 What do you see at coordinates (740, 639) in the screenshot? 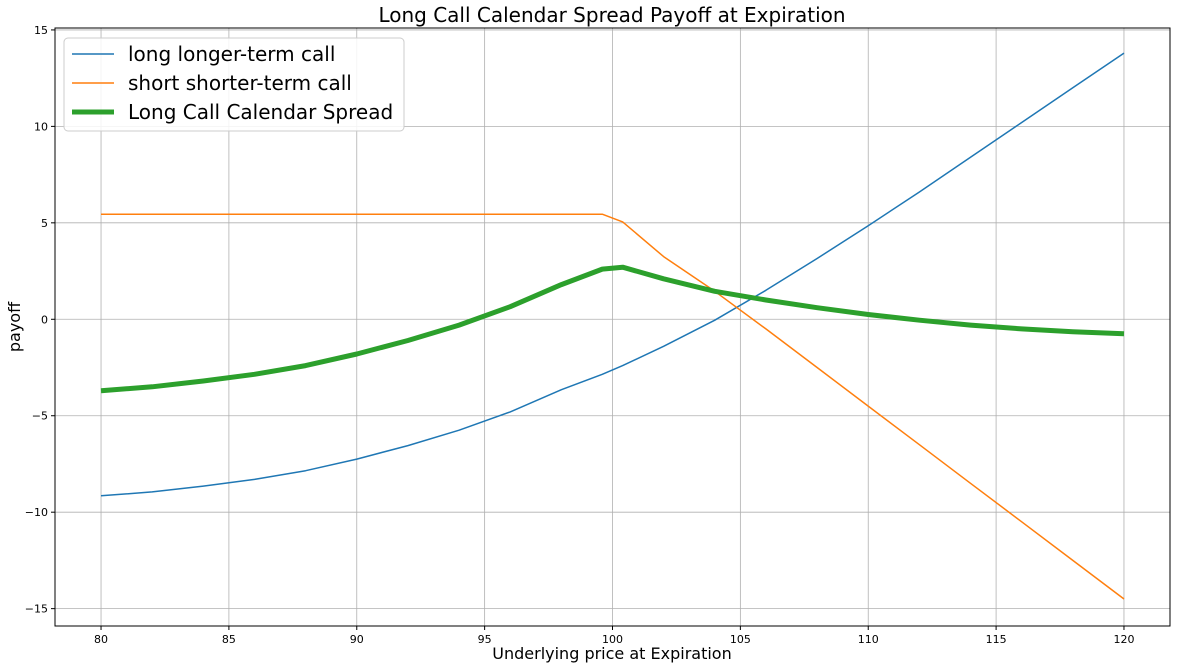
I see `x-tick-label: 105` at bounding box center [740, 639].